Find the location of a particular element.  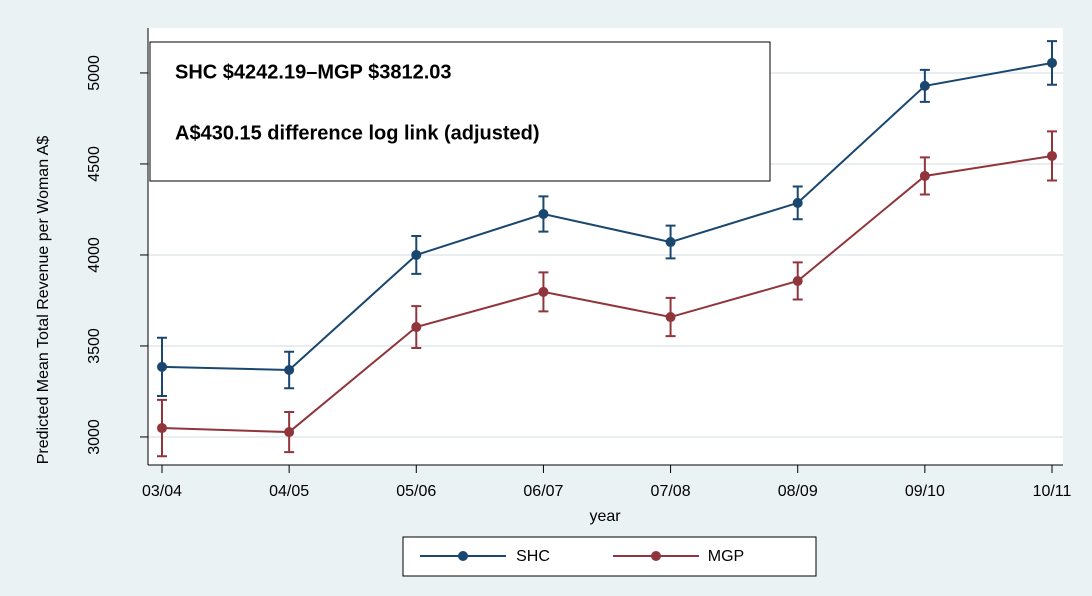

x-tick-label: 03/04 is located at coordinates (162, 491).